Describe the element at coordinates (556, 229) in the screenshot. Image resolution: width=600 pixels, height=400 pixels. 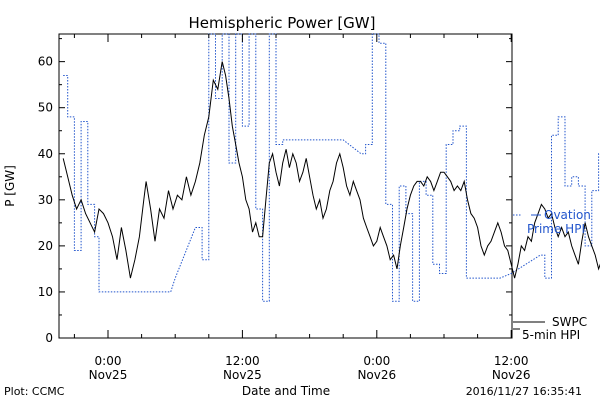
I see `ovation-legend-label-2: Prime HPI` at that location.